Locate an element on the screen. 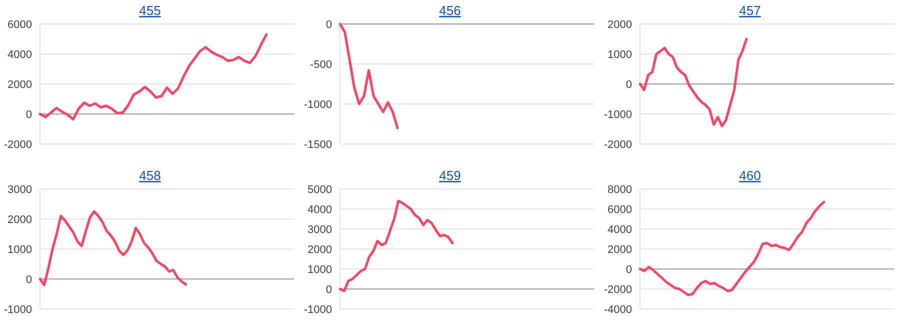 The width and height of the screenshot is (900, 330). y-tick-label: -500 is located at coordinates (321, 64).